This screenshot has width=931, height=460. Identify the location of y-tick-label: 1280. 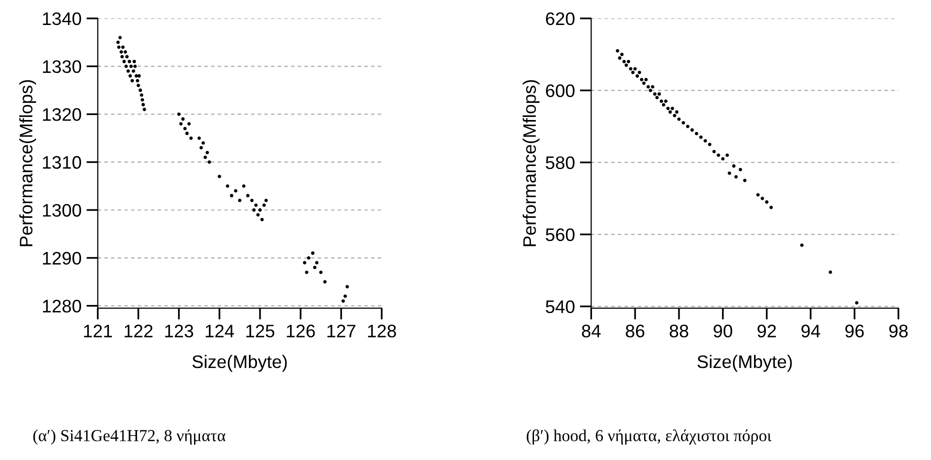
(62, 306).